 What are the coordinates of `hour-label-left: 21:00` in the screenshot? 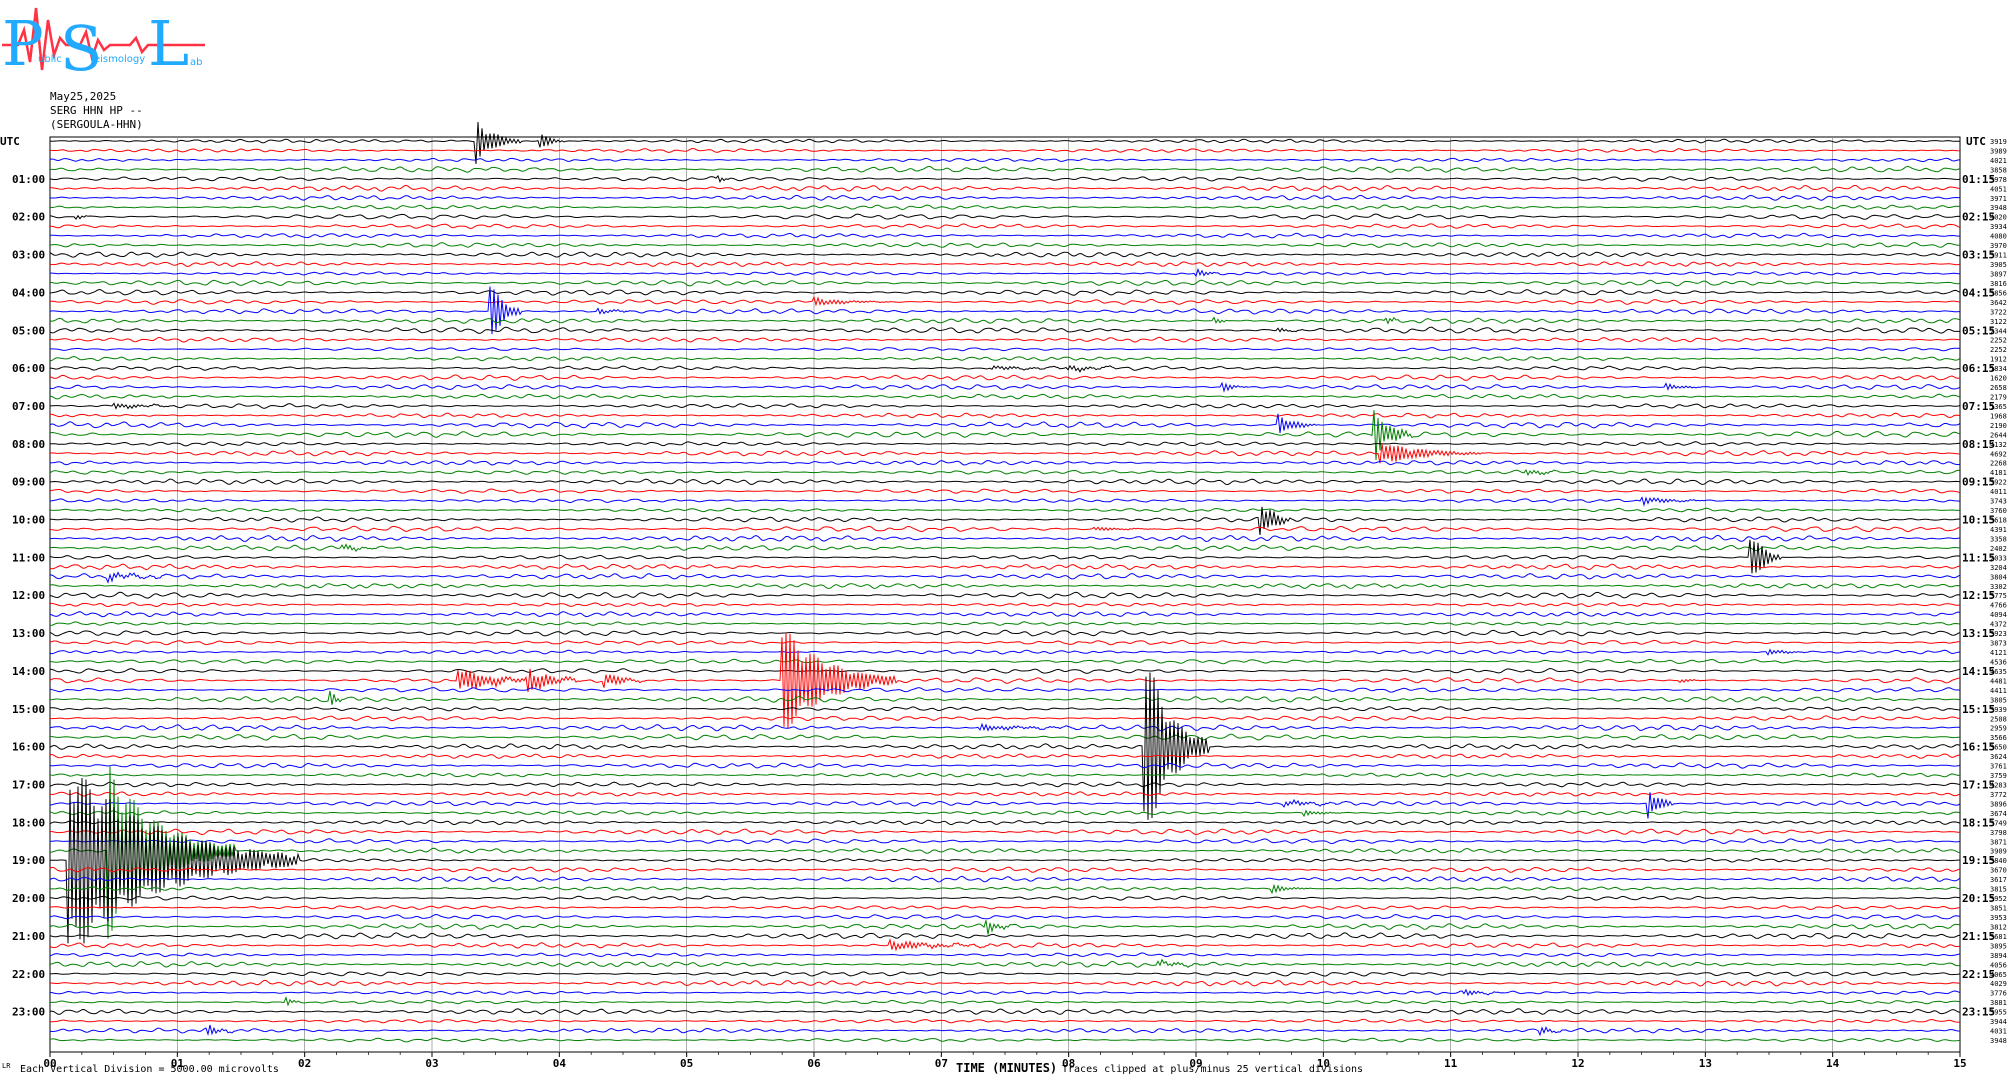 It's located at (28, 936).